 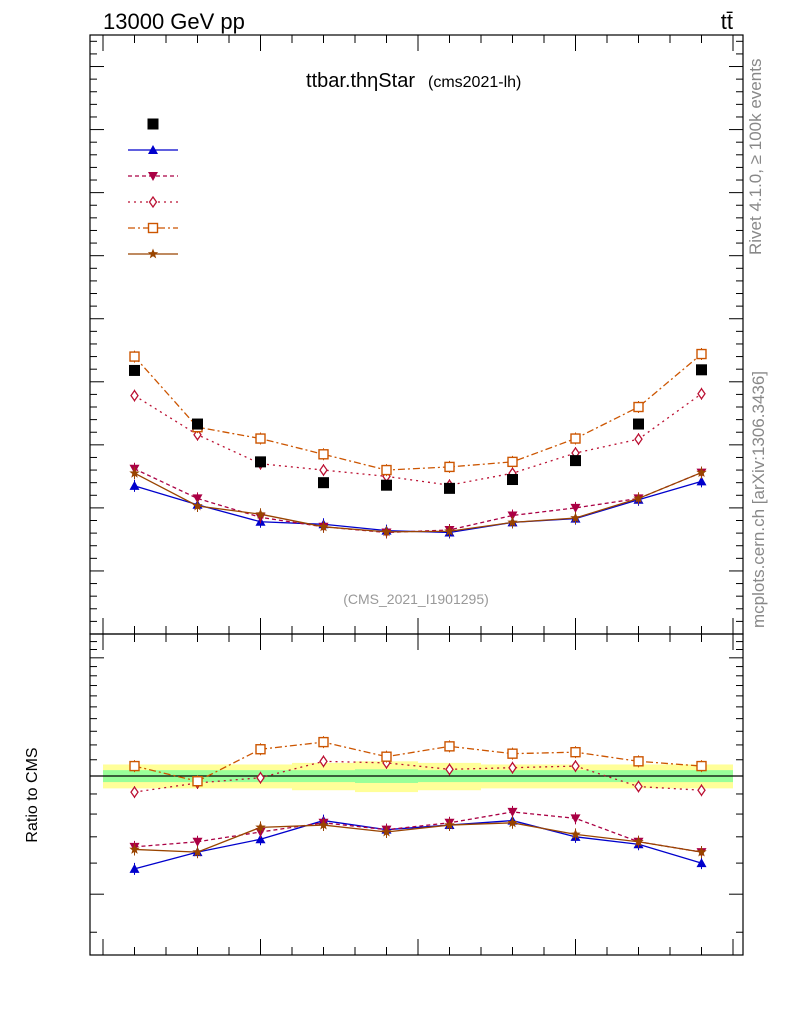 I want to click on main-series-layer, so click(x=418, y=443).